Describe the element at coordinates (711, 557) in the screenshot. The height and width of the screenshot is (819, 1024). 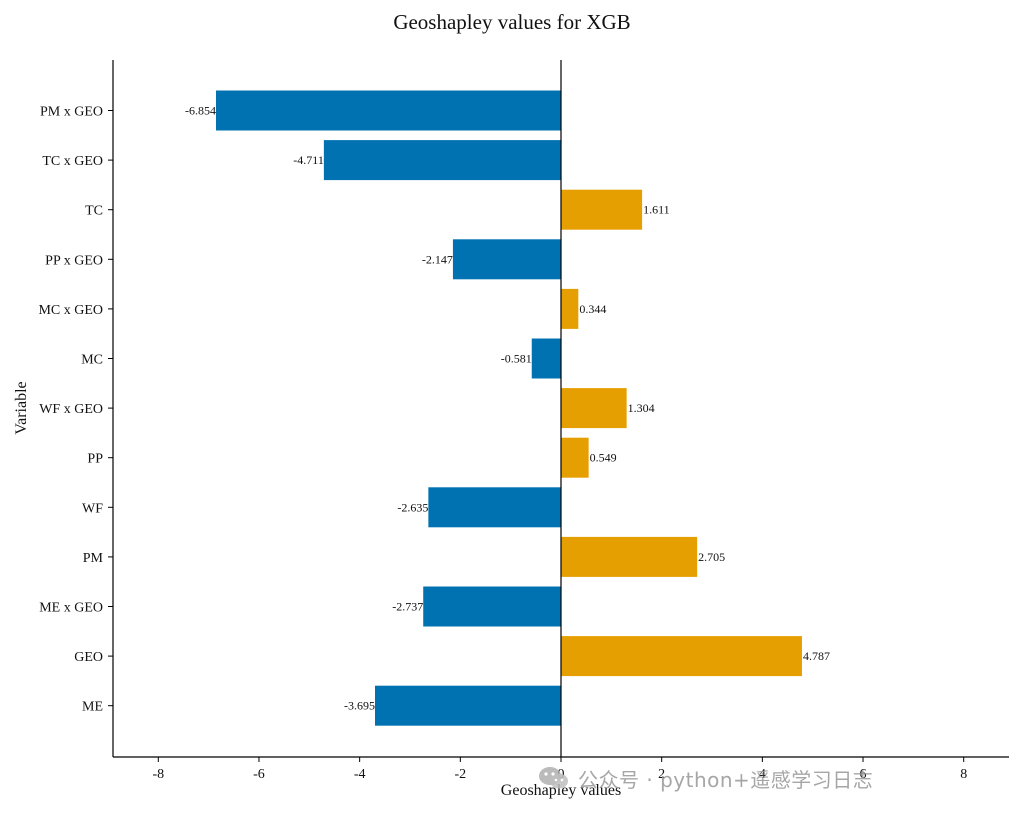
I see `data-label: 2.705` at that location.